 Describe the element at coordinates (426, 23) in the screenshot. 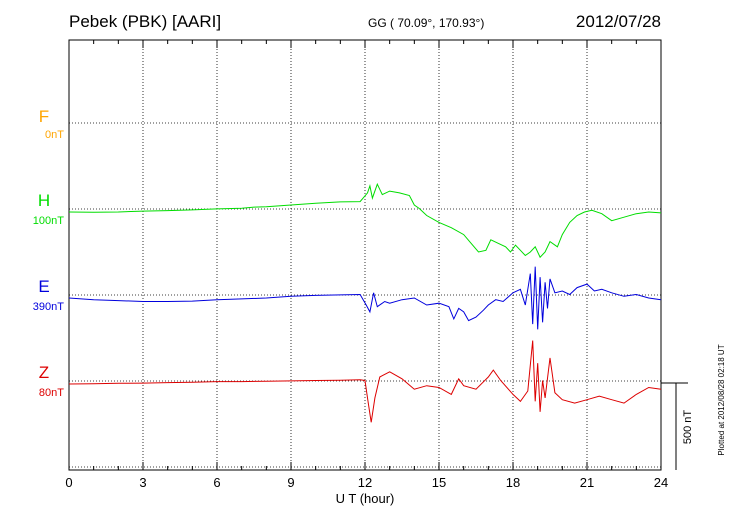

I see `geo-coordinates: GG ( 70.09°, 170.93°)` at that location.